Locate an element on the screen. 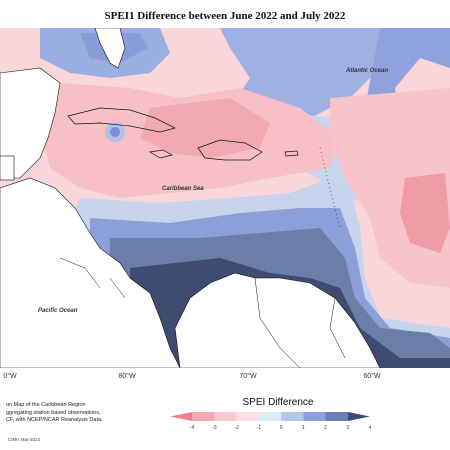 Image resolution: width=450 pixels, height=450 pixels. land-hispaniola is located at coordinates (230, 150).